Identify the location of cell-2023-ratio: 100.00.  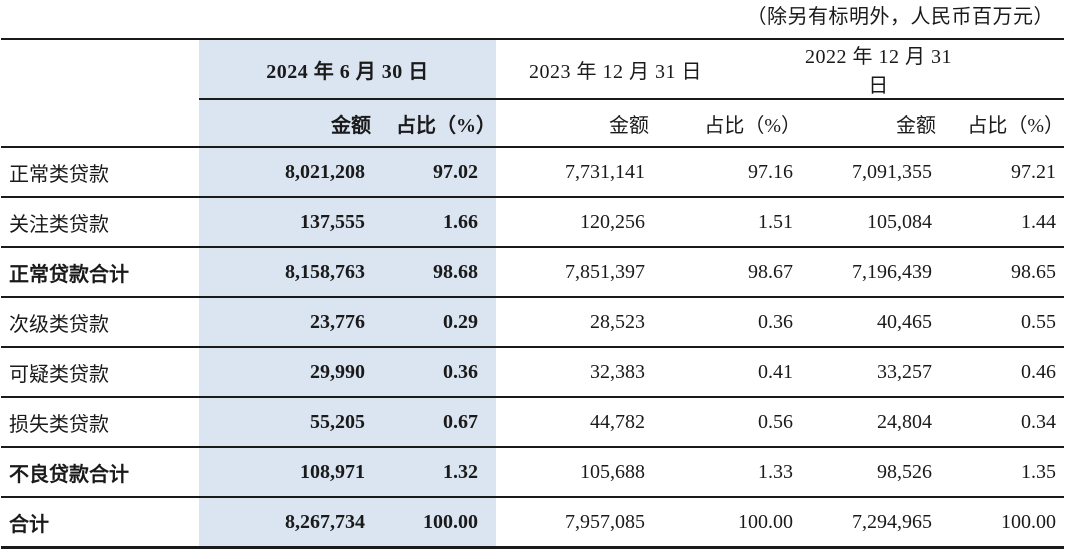
(725, 523).